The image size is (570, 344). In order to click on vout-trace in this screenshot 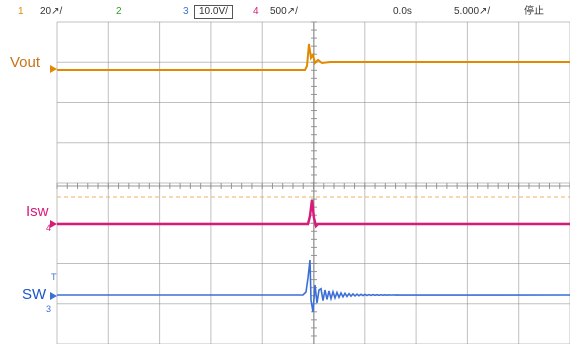, I will do `click(313, 57)`.